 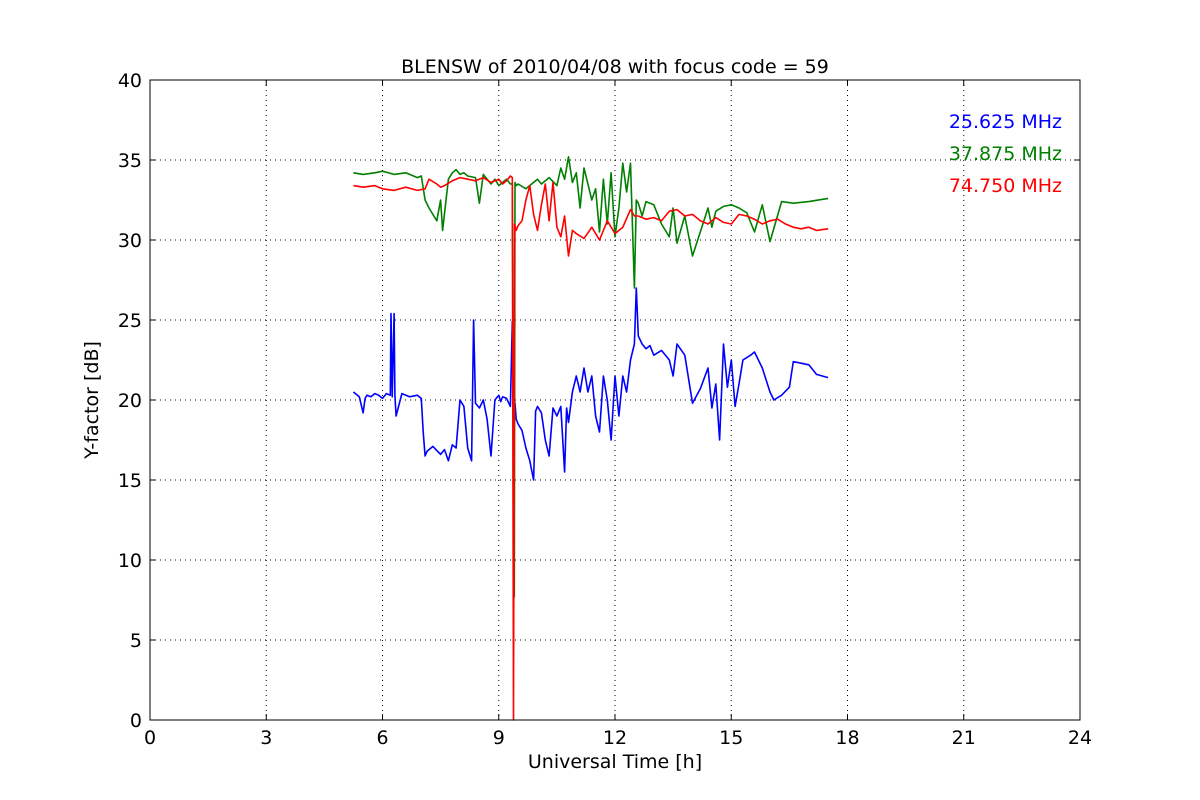 What do you see at coordinates (731, 738) in the screenshot?
I see `x-tick-label: 15` at bounding box center [731, 738].